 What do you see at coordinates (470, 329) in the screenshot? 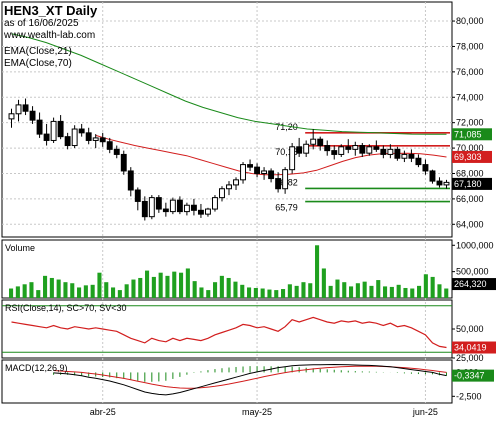
I see `rsi-y-tick-label: 50,000` at bounding box center [470, 329].